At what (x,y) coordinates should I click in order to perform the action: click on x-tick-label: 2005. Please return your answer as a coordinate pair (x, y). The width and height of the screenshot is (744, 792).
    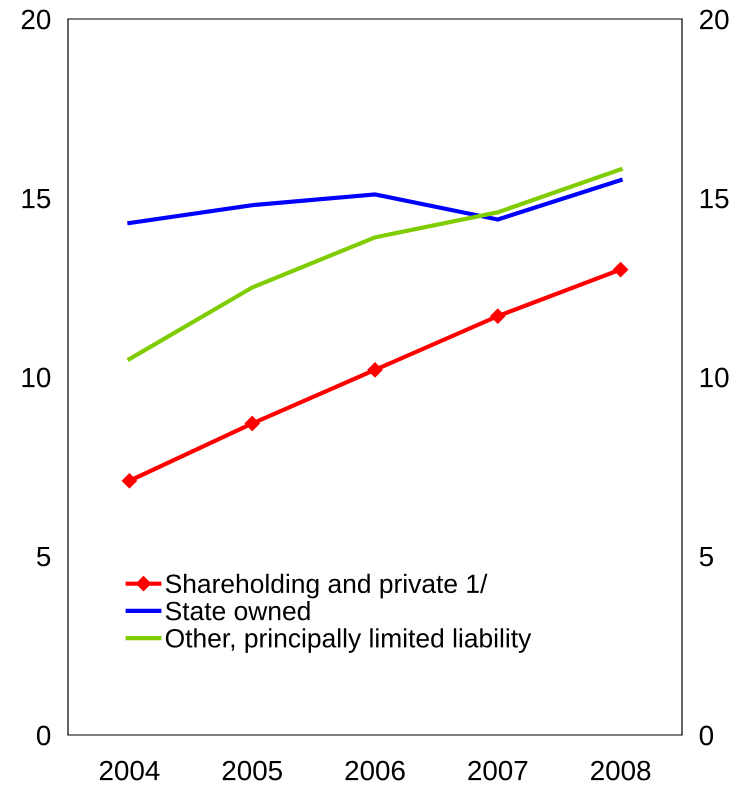
    Looking at the image, I should click on (252, 770).